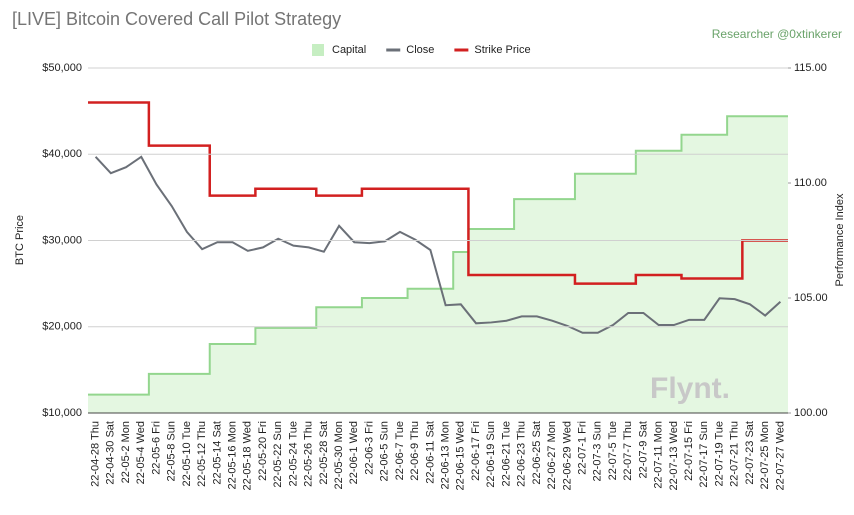  Describe the element at coordinates (400, 450) in the screenshot. I see `x-tick-label: 22-06-7 Tue` at that location.